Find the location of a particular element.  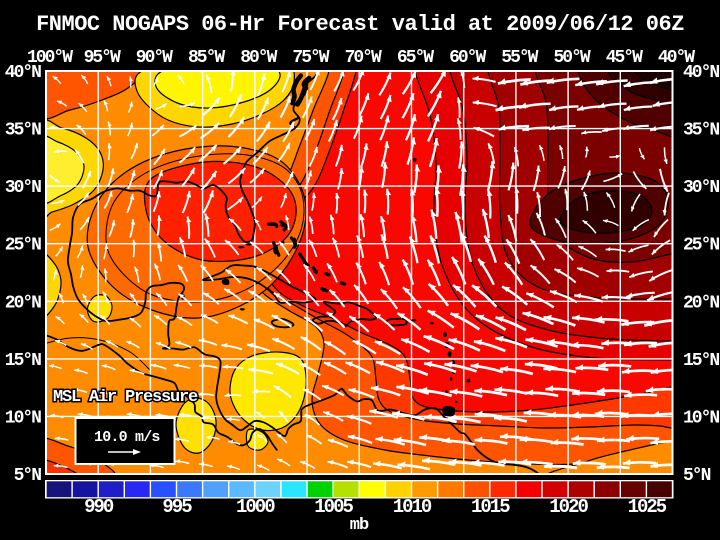

svg-text: 990 is located at coordinates (99, 507).